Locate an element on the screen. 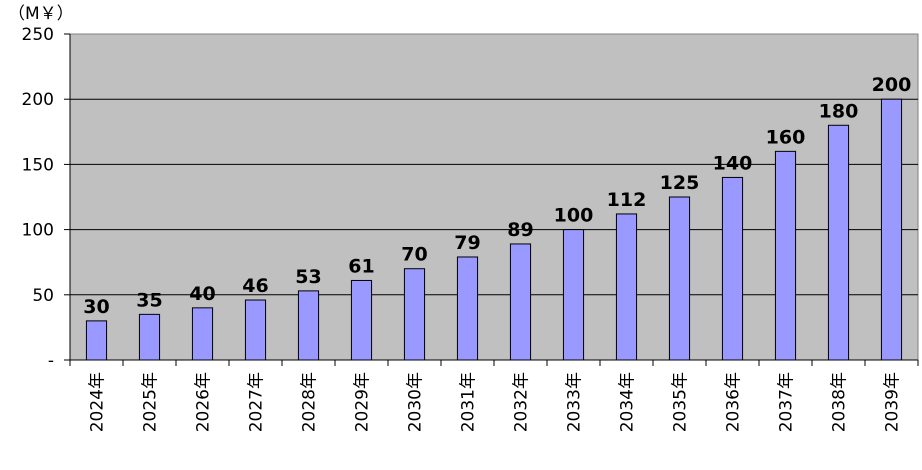 This screenshot has width=922, height=470. x-tick-label-6: 2030年 is located at coordinates (416, 402).